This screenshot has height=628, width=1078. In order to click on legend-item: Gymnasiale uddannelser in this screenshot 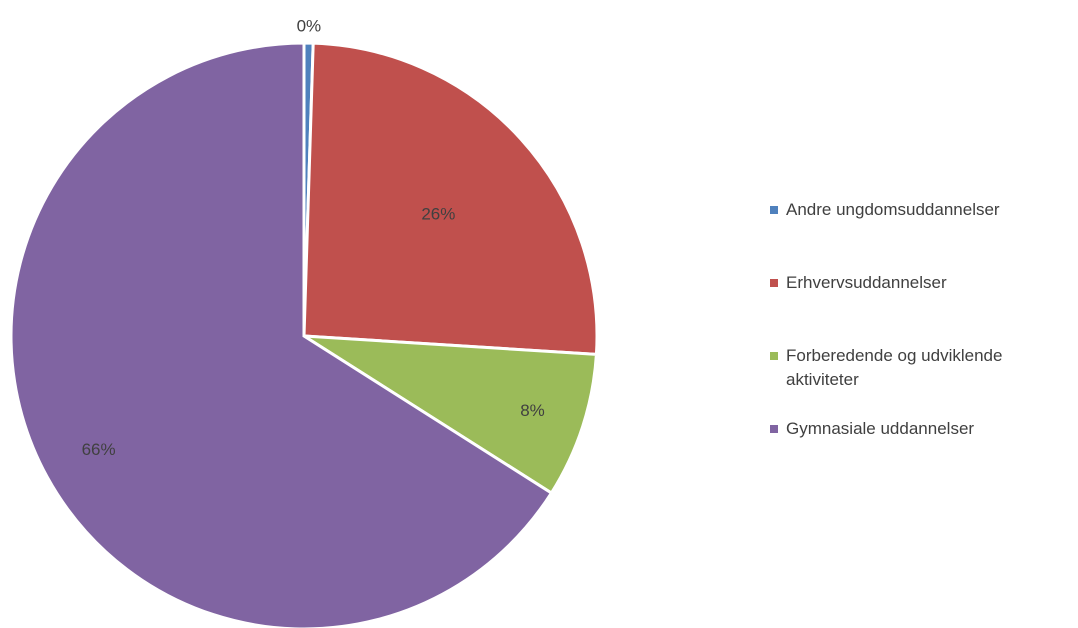, I will do `click(920, 429)`.